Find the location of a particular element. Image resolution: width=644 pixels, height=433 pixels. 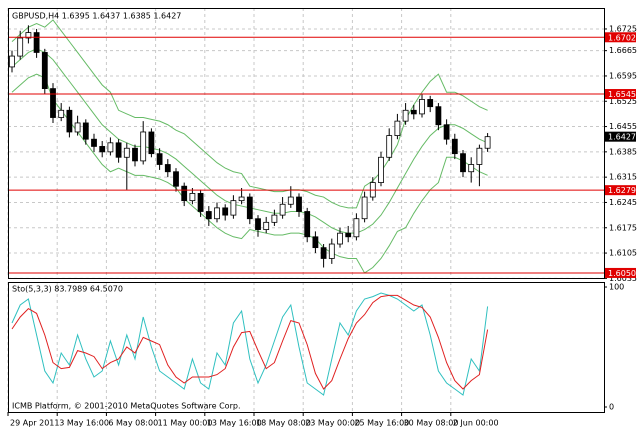

y-tick-label: 100 is located at coordinates (616, 287).